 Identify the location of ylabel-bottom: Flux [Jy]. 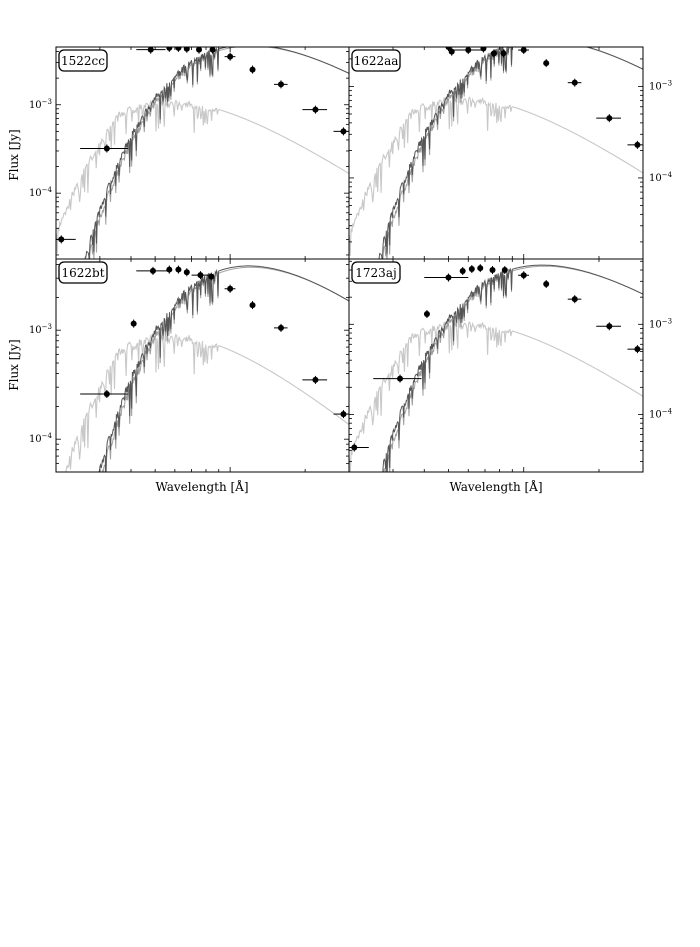
(14, 364).